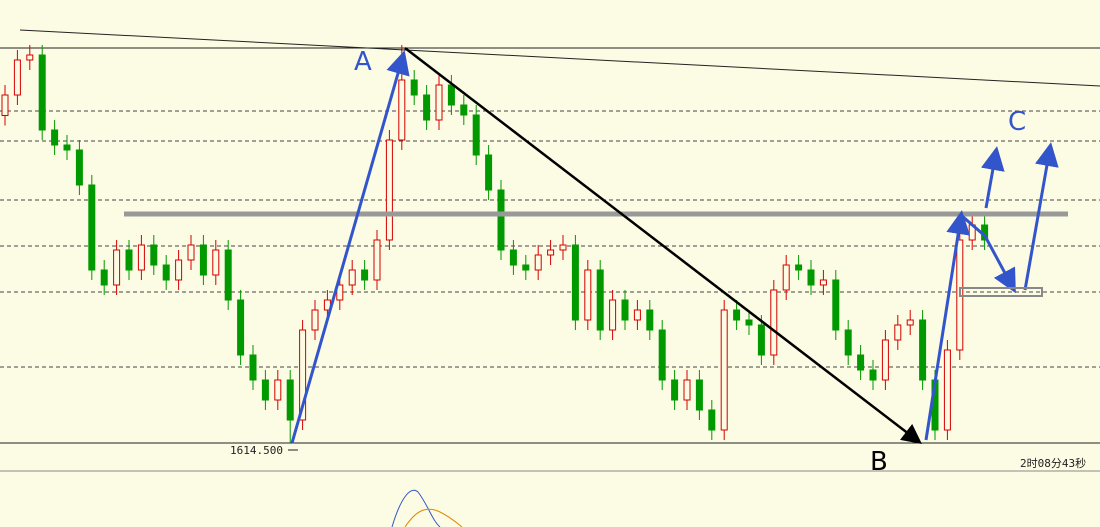 This screenshot has width=1100, height=527. I want to click on trend-line, so click(559, 58).